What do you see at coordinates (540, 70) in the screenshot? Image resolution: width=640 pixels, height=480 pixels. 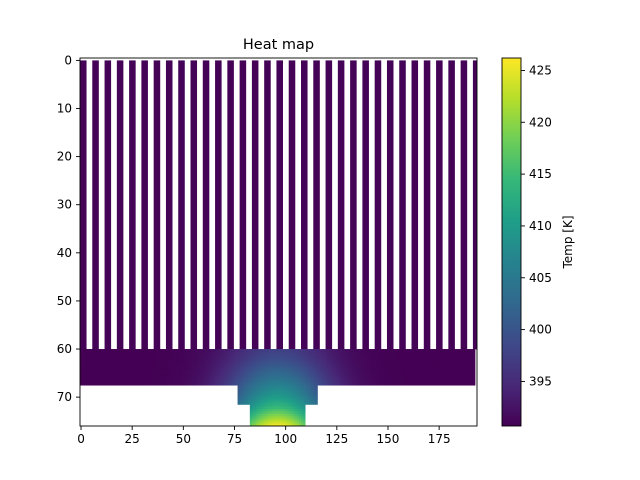 I see `colorbar-tick-label: 425` at bounding box center [540, 70].